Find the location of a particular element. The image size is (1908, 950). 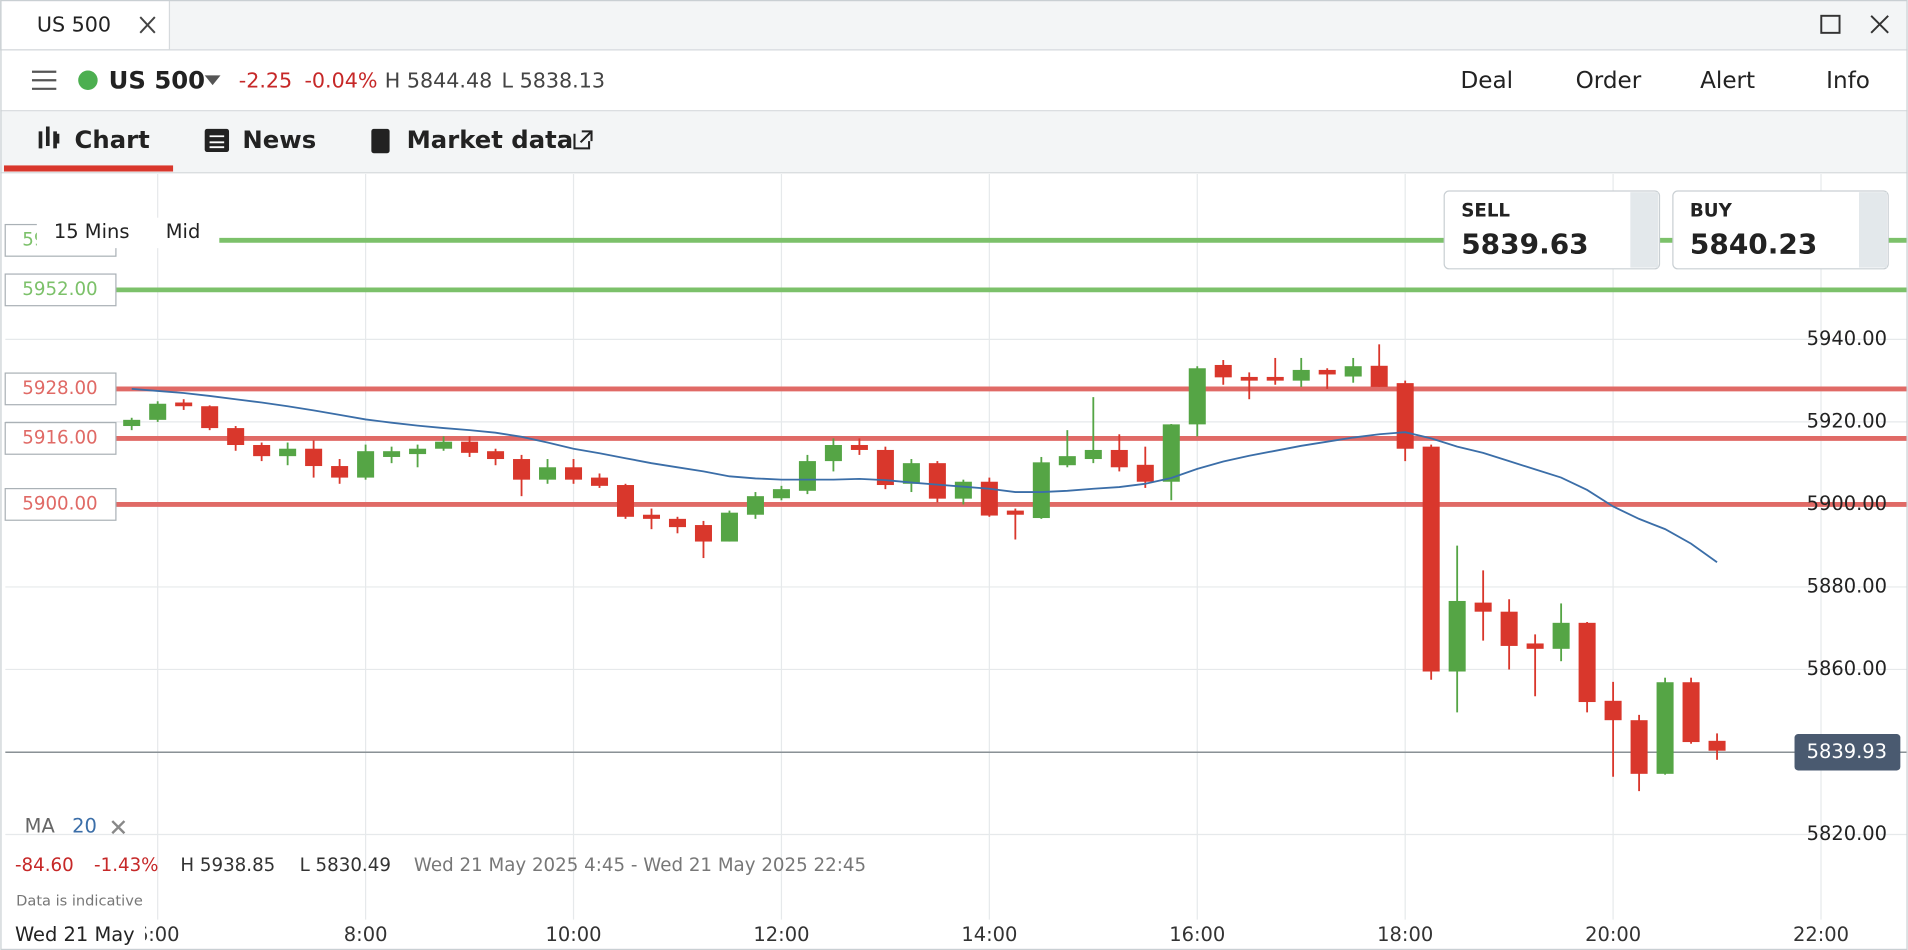

deal-button: Deal is located at coordinates (1486, 81).